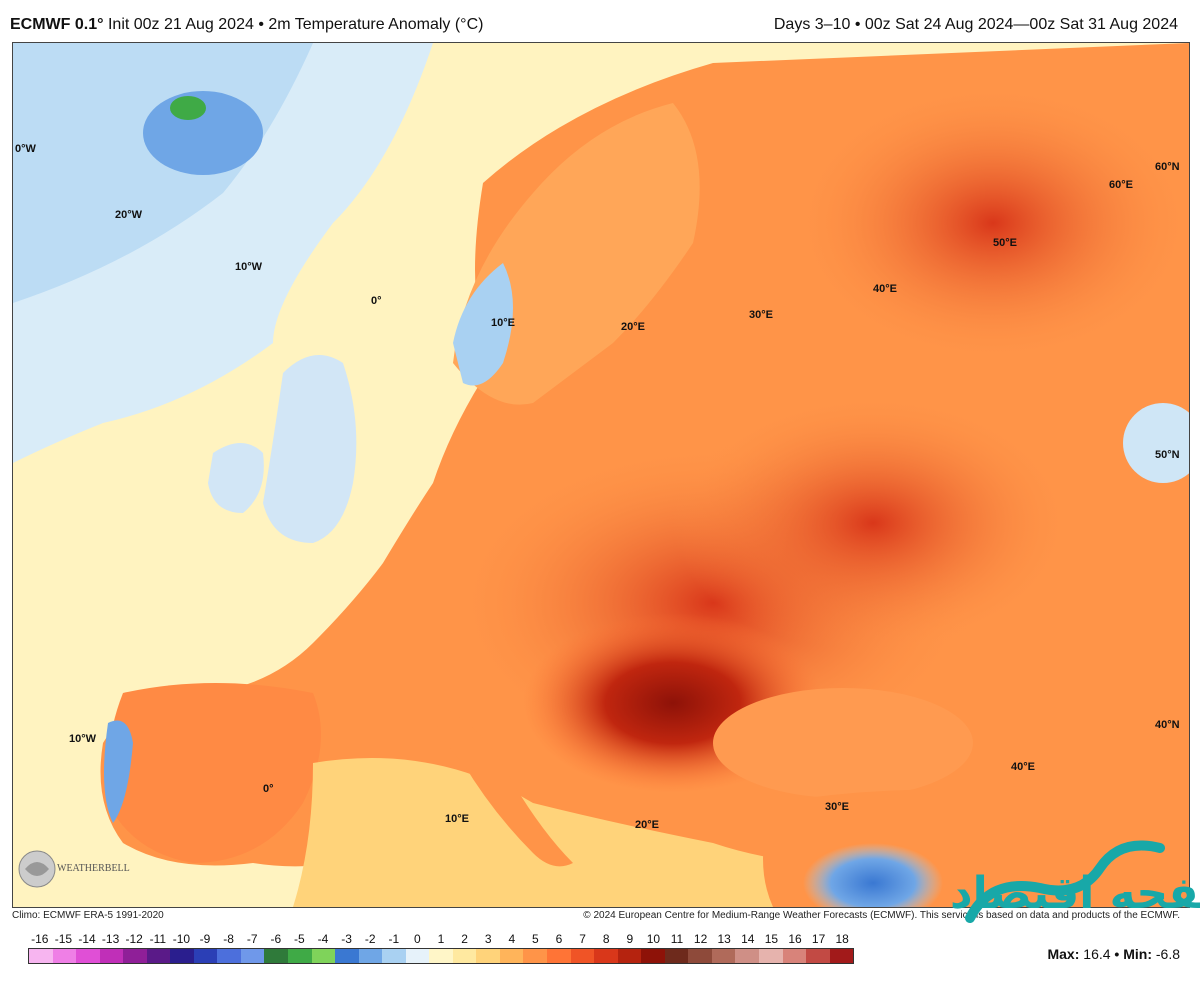  I want to click on meridian-label: 40°E, so click(1023, 767).